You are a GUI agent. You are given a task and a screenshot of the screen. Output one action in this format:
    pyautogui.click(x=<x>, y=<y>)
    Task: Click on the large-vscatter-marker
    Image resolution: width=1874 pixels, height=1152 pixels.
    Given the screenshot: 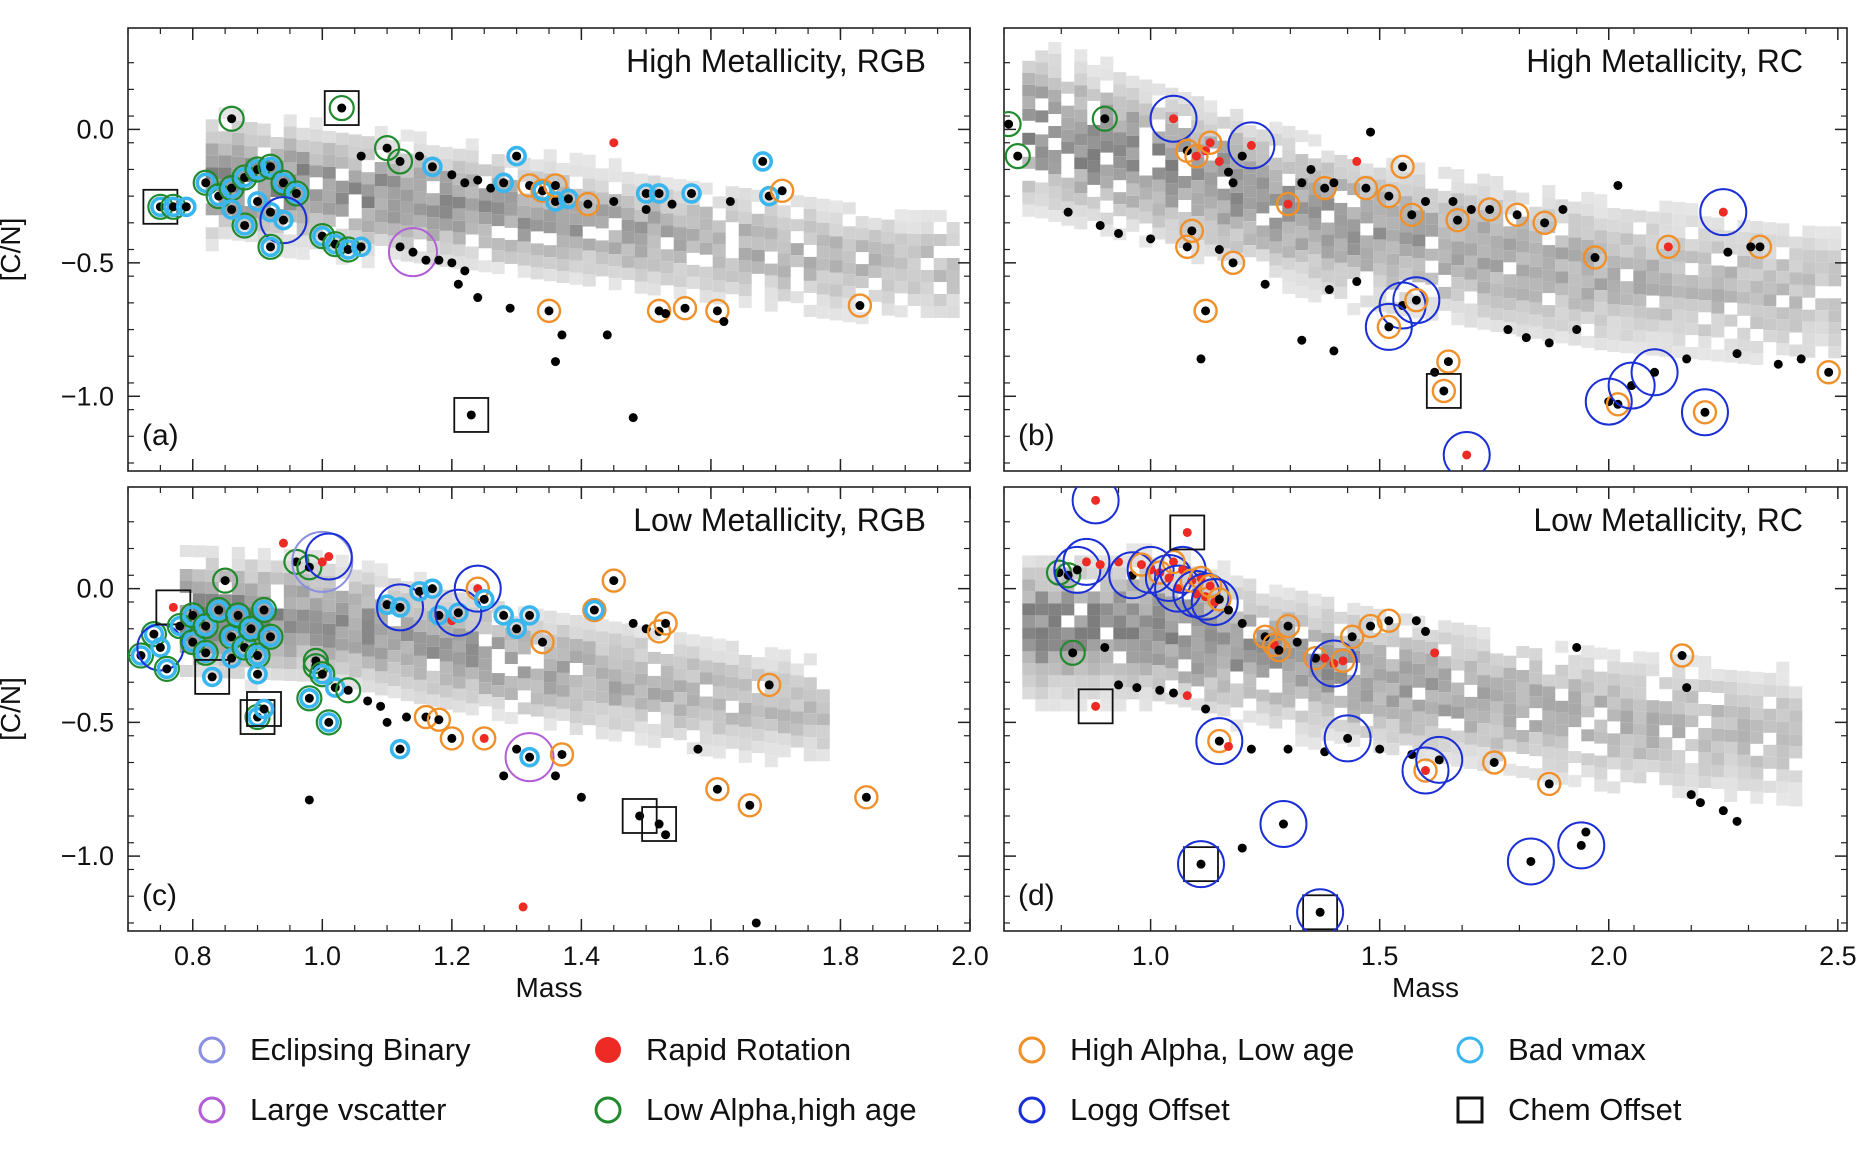 What is the action you would take?
    pyautogui.click(x=412, y=252)
    